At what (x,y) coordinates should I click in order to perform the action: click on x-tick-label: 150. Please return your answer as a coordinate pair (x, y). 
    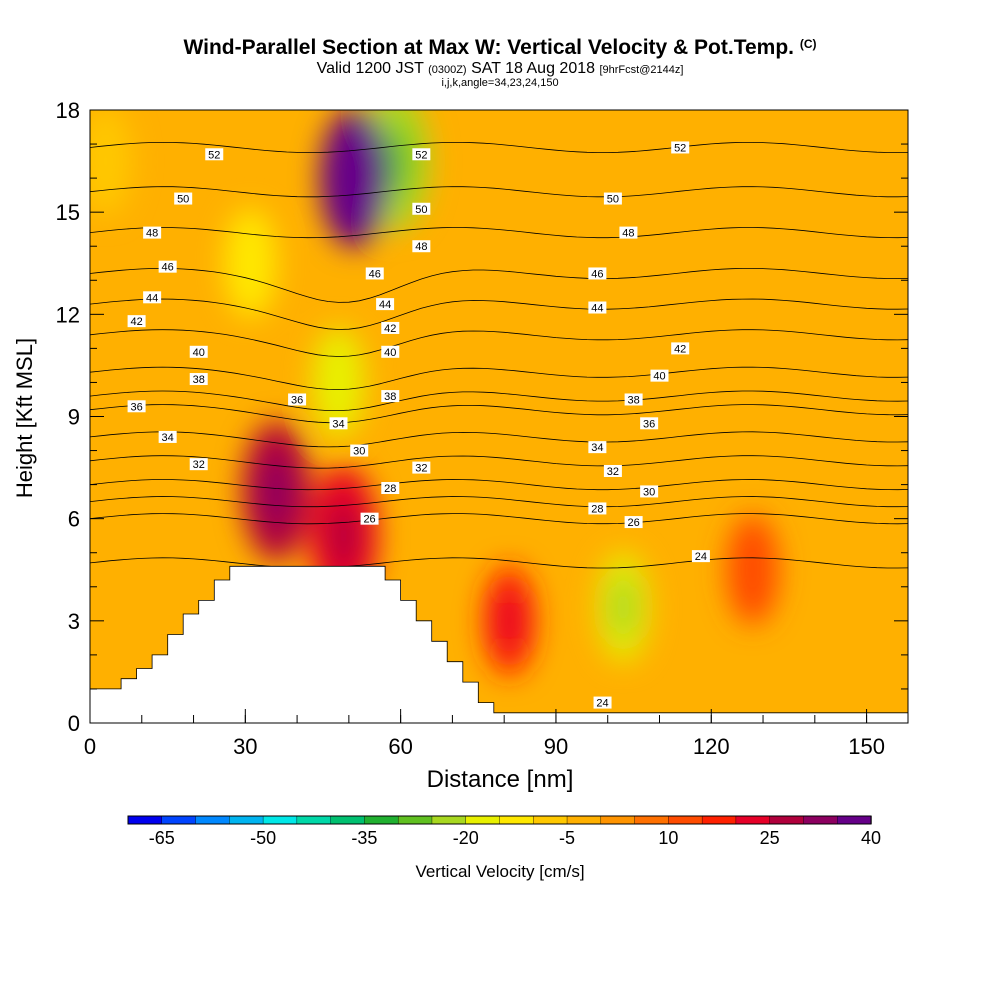
    Looking at the image, I should click on (866, 746).